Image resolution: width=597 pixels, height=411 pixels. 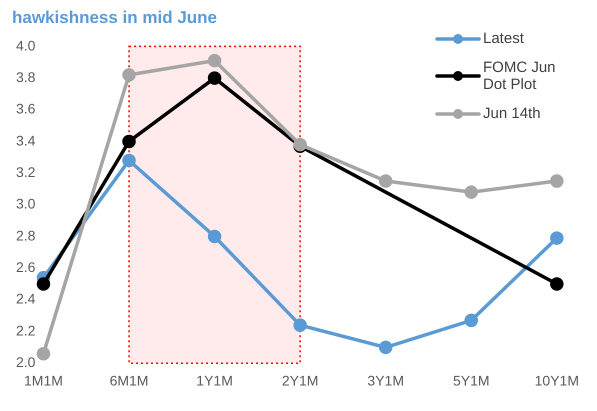 I want to click on y-tick-label: 3.6, so click(x=26, y=108).